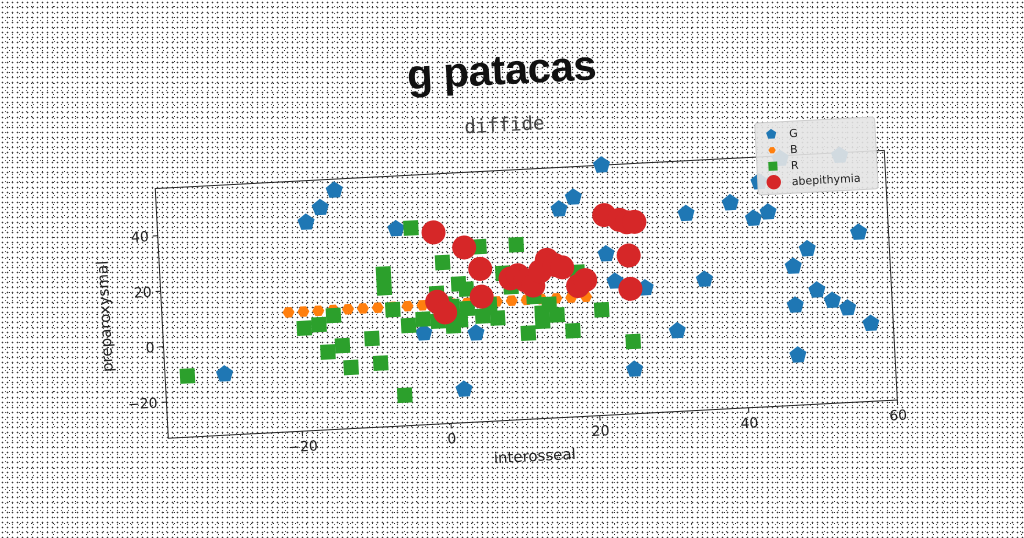 This screenshot has width=1024, height=538. I want to click on legend-label: R, so click(795, 165).